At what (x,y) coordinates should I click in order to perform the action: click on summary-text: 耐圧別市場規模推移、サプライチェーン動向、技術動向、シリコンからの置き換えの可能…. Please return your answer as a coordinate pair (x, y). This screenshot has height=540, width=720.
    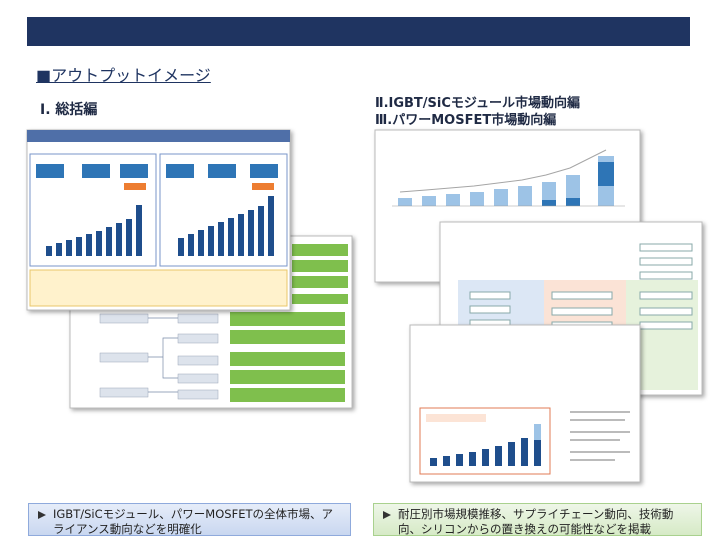
    Looking at the image, I should click on (536, 521).